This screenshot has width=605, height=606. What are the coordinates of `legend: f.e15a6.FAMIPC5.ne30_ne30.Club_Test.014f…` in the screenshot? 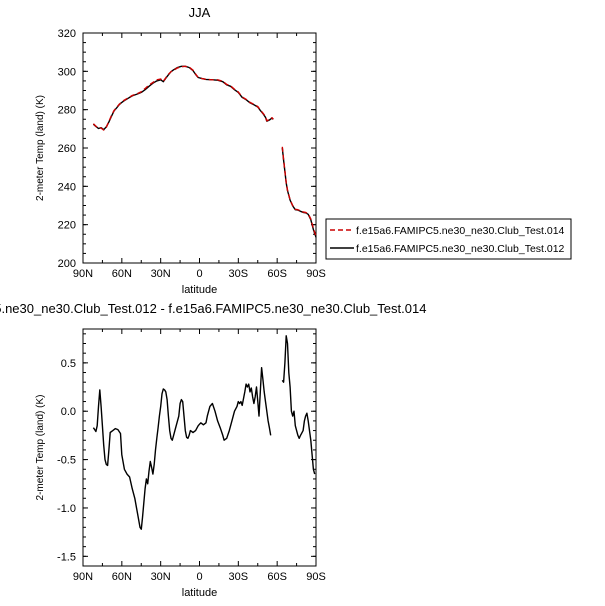 It's located at (448, 239).